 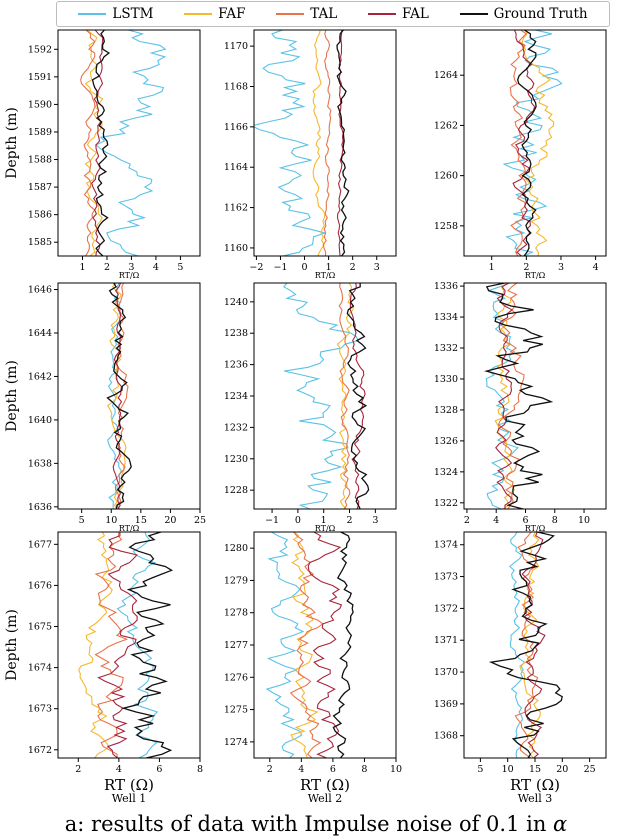 What do you see at coordinates (446, 441) in the screenshot?
I see `y-tick-label: 1326` at bounding box center [446, 441].